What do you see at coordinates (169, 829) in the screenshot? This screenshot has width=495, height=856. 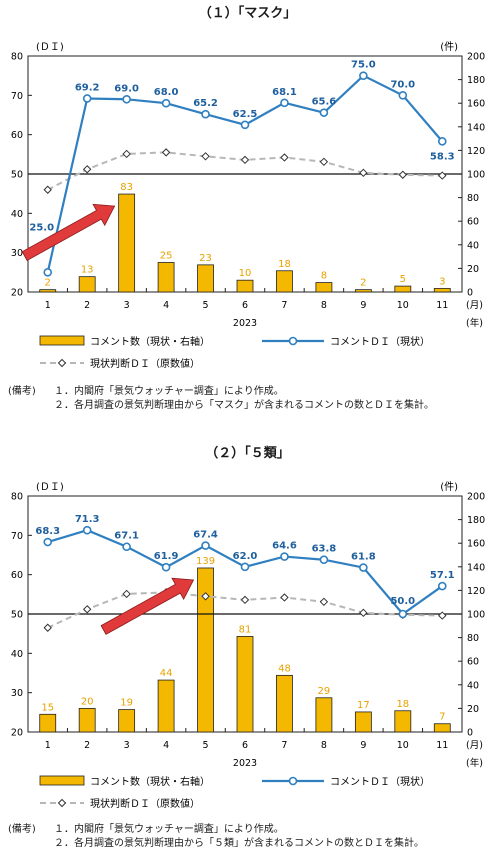 I see `note-1: １．内閣府「景気ウォッチャー調査」により作成。` at bounding box center [169, 829].